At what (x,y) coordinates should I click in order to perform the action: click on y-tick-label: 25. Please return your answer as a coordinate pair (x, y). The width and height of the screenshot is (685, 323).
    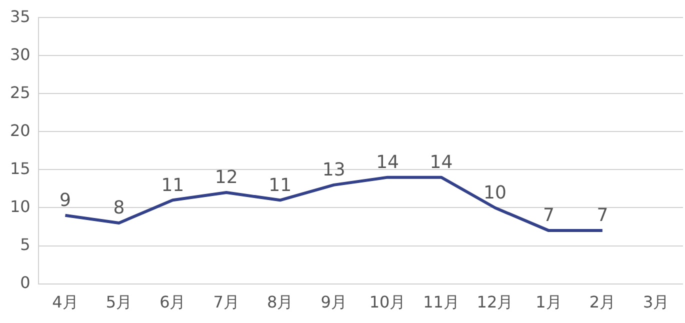
    Looking at the image, I should click on (20, 92).